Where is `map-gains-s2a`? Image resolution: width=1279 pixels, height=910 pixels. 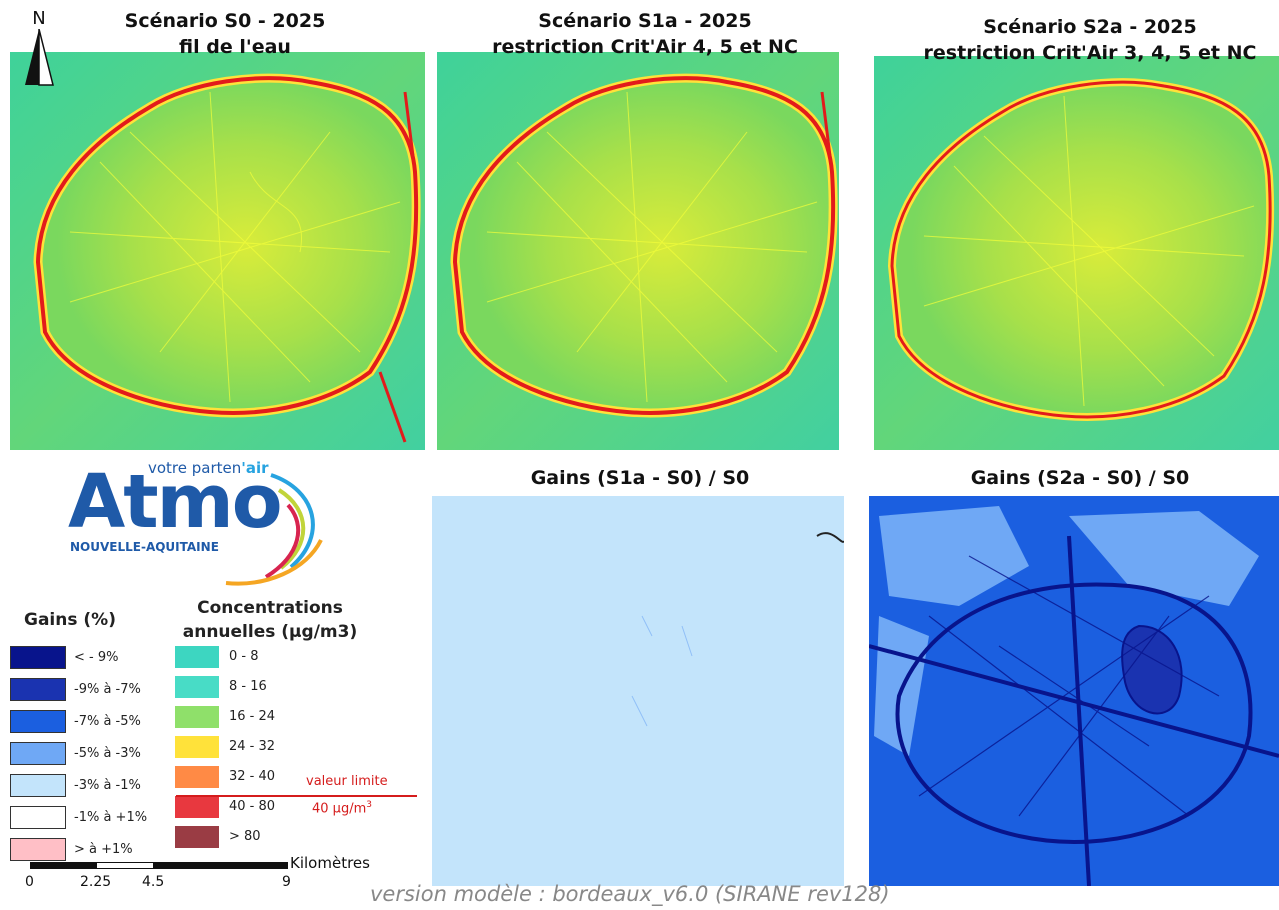 map-gains-s2a is located at coordinates (1074, 691).